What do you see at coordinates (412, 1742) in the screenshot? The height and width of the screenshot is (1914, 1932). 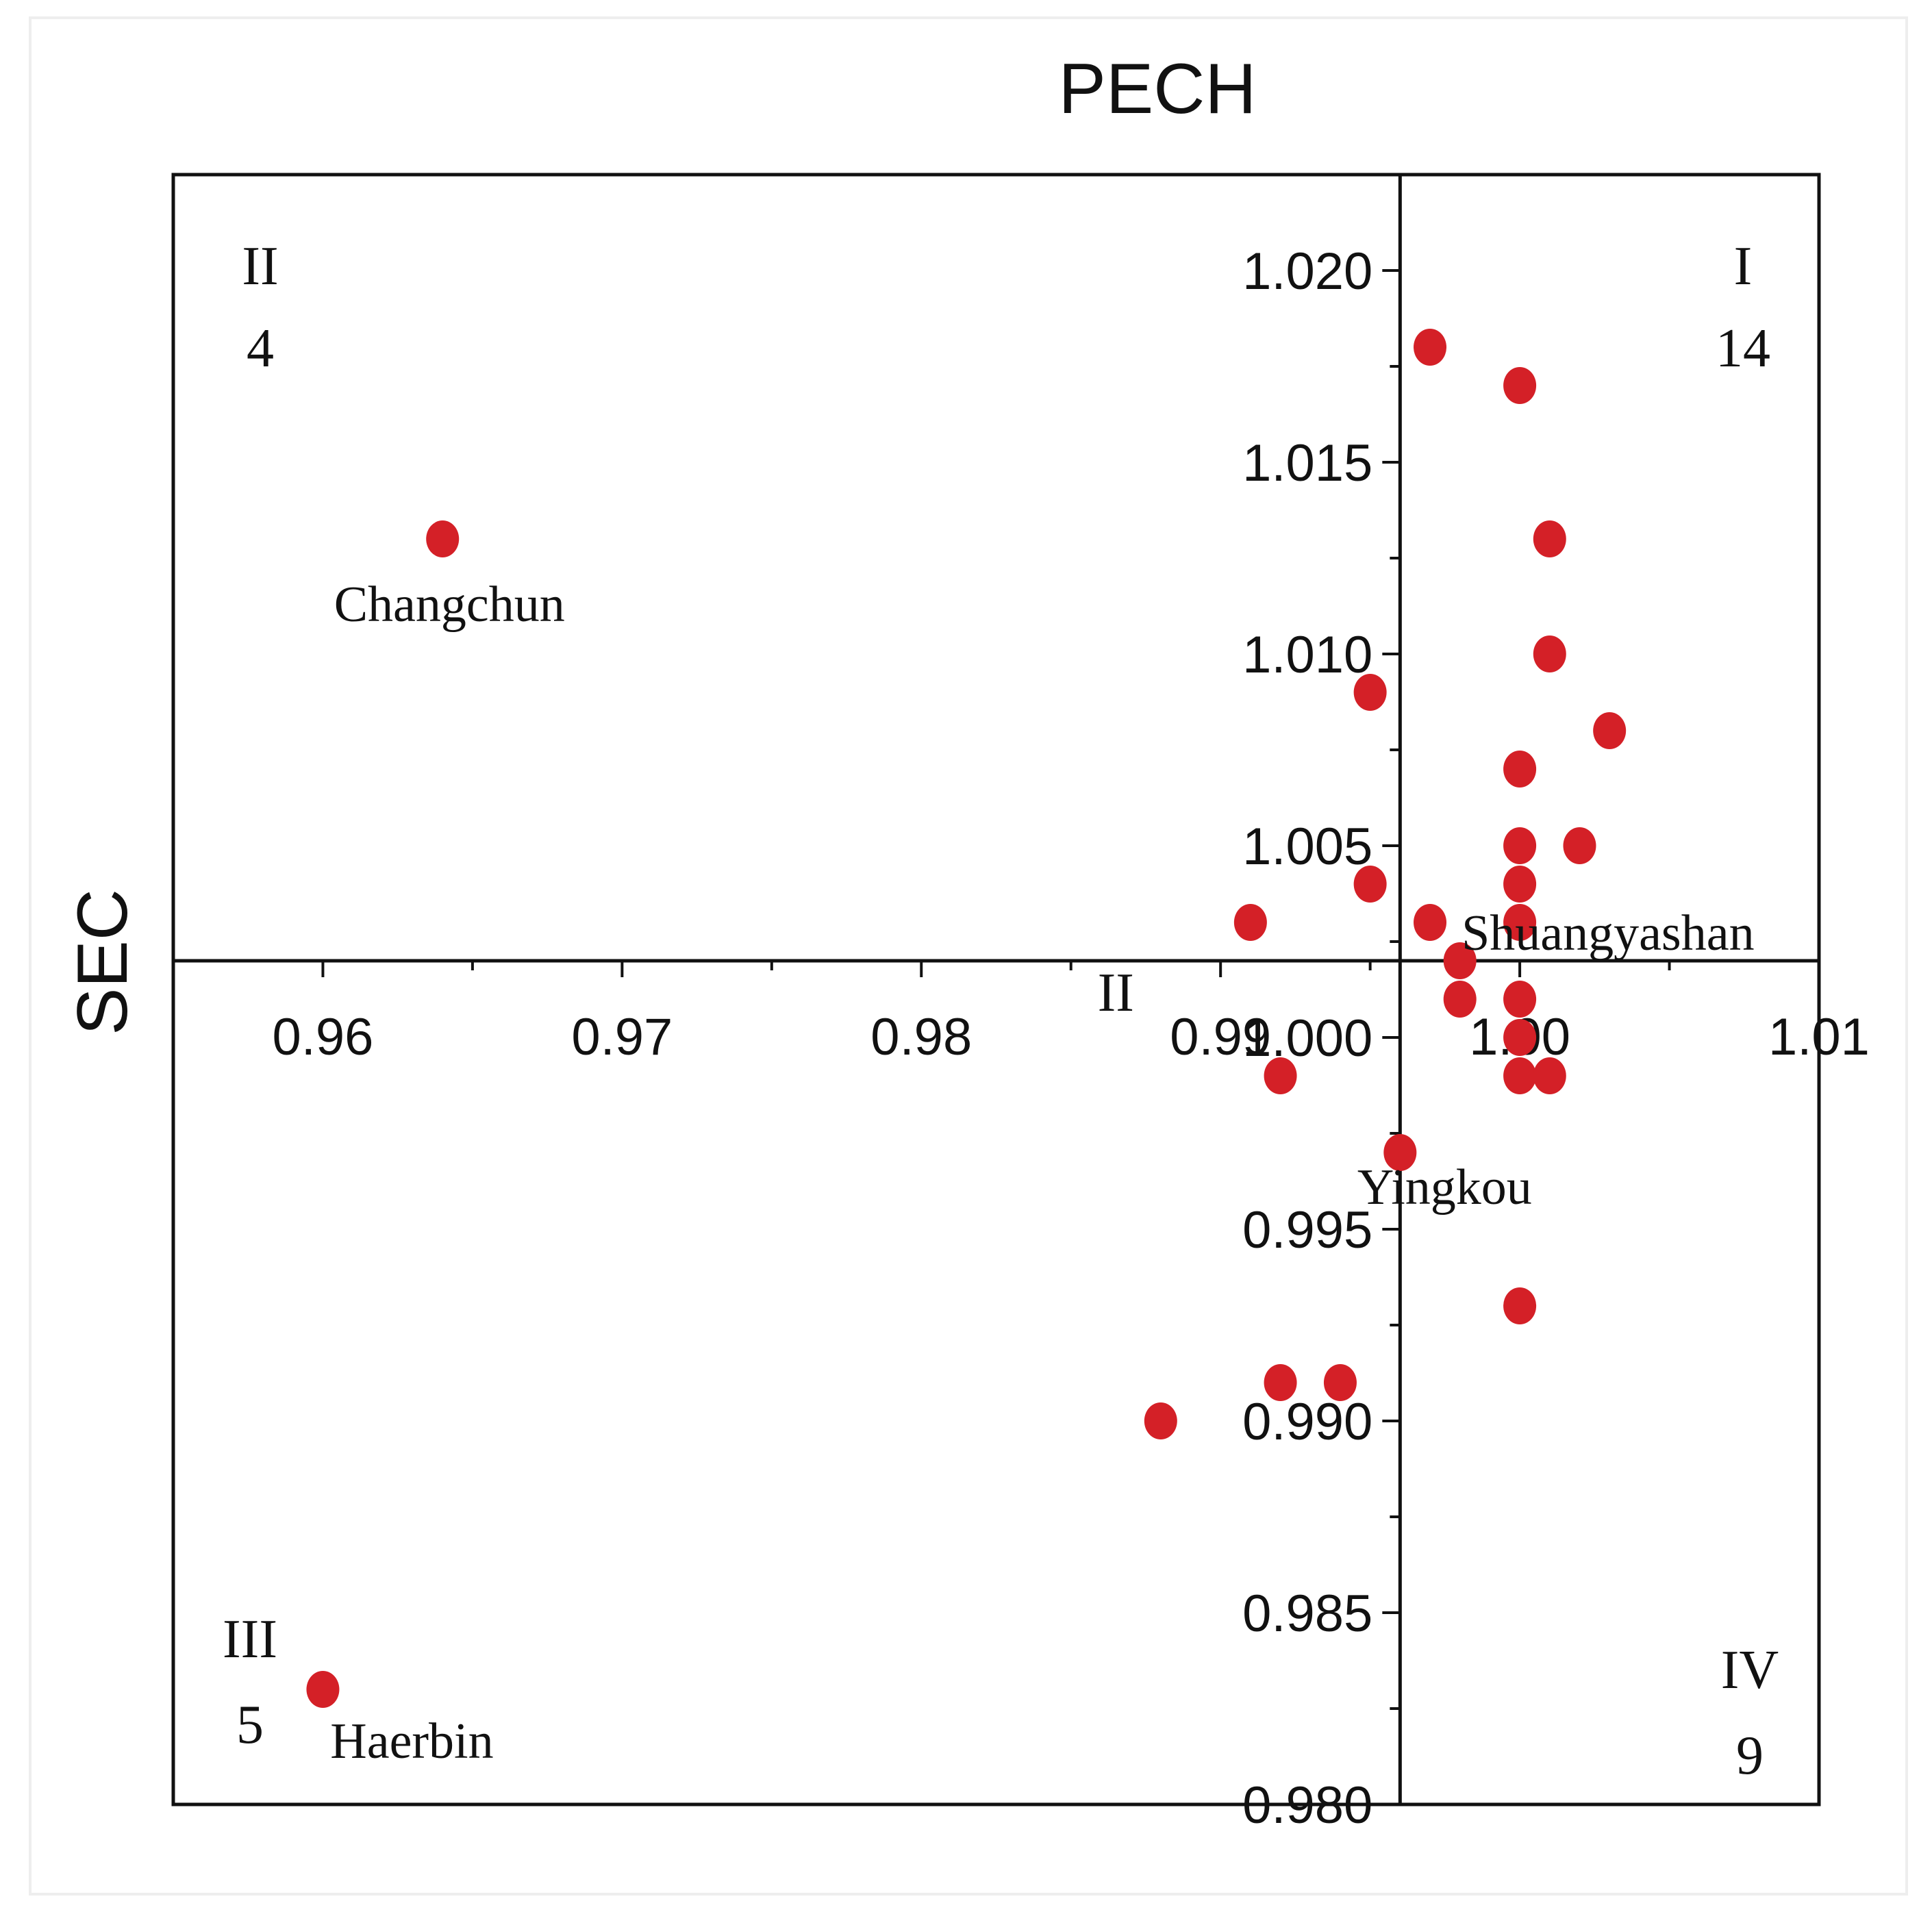 I see `point-label: Haerbin` at bounding box center [412, 1742].